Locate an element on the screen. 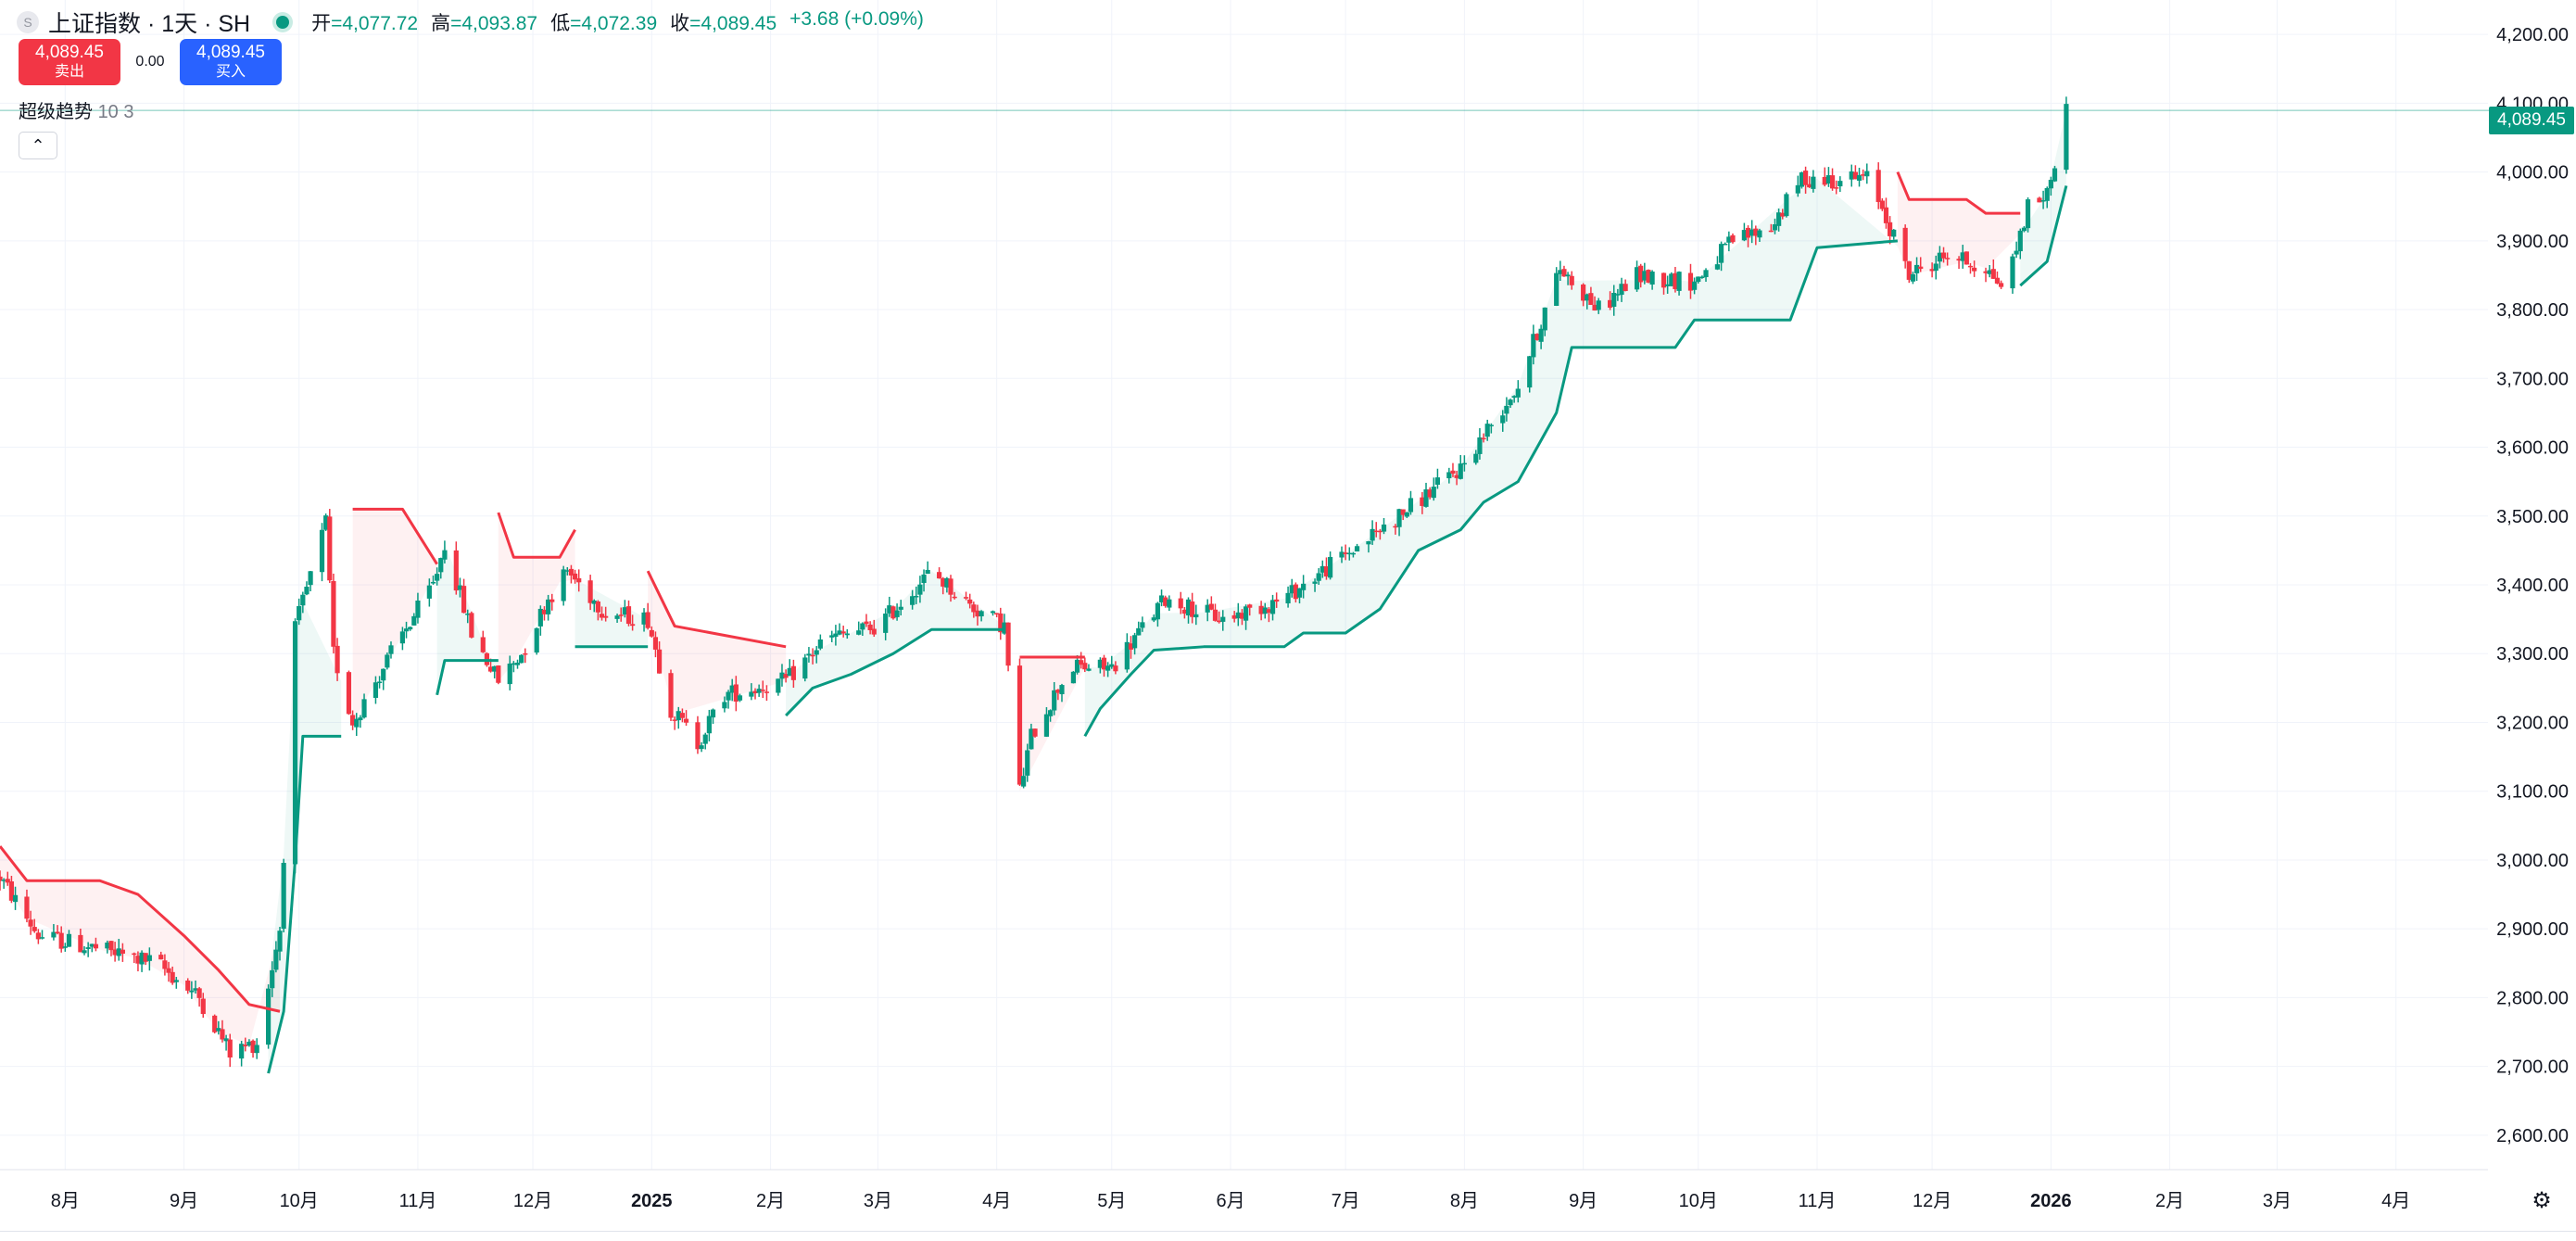 This screenshot has width=2576, height=1241. x-tick-label: 3月 is located at coordinates (2277, 1201).